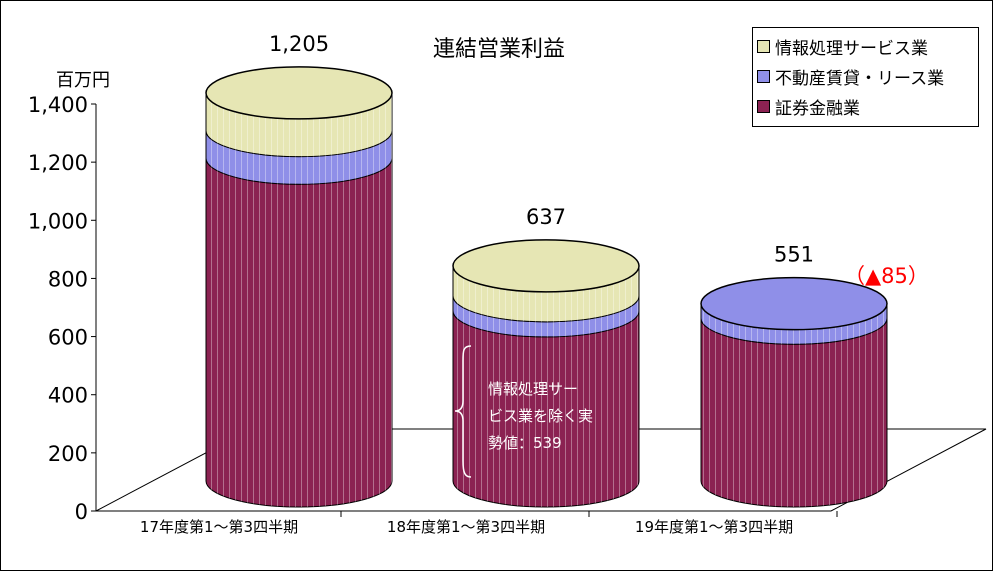 The width and height of the screenshot is (993, 572). What do you see at coordinates (68, 396) in the screenshot?
I see `y-tick-label: 400` at bounding box center [68, 396].